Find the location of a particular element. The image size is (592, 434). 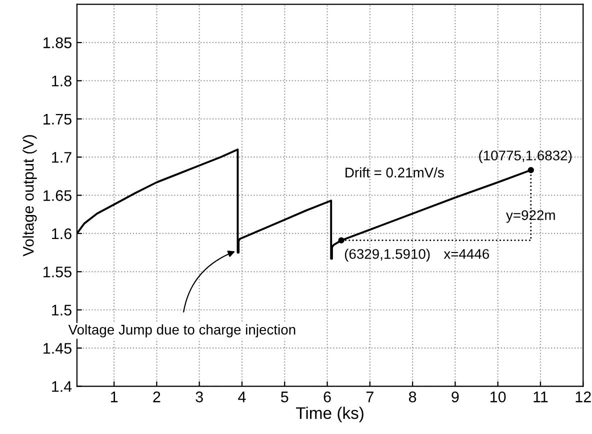

x-tick-label: 11 is located at coordinates (541, 397).